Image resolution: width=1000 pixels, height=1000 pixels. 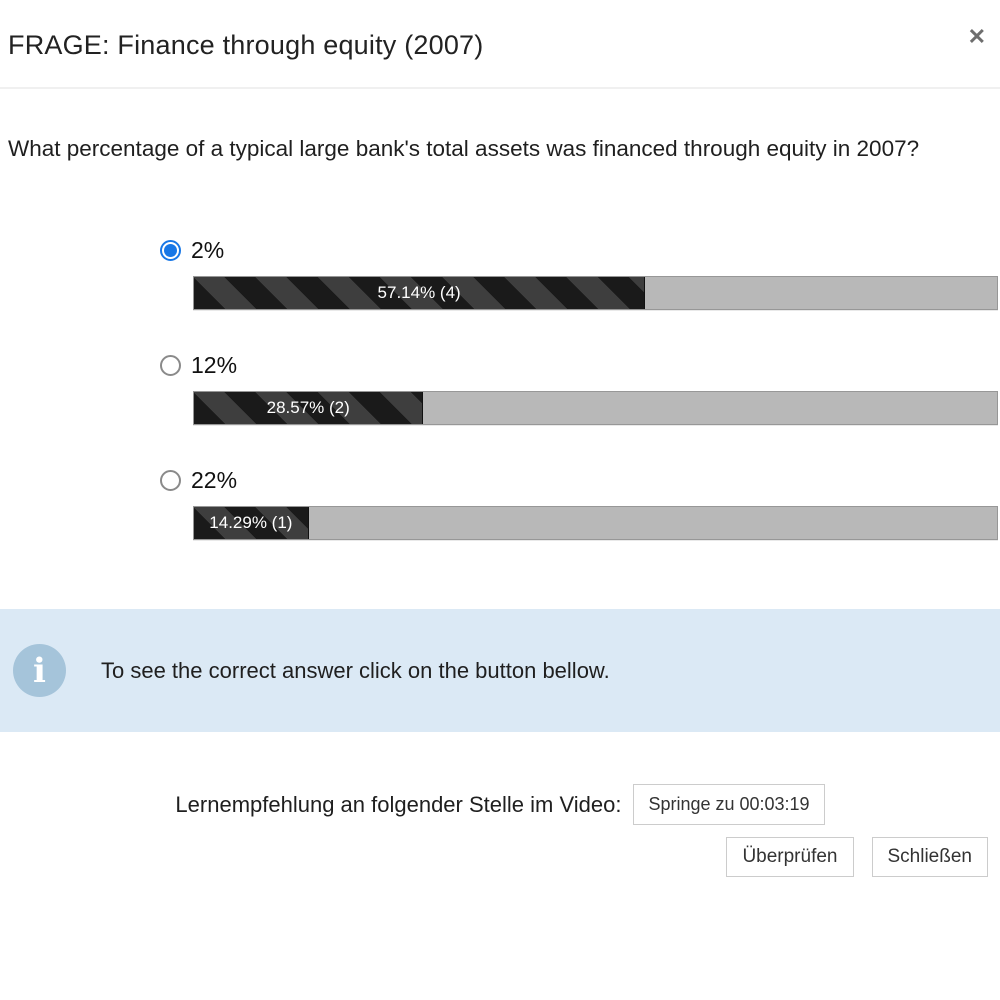 I want to click on modal-header: FRAGE: Finance through equity (2007) ✕, so click(x=500, y=30).